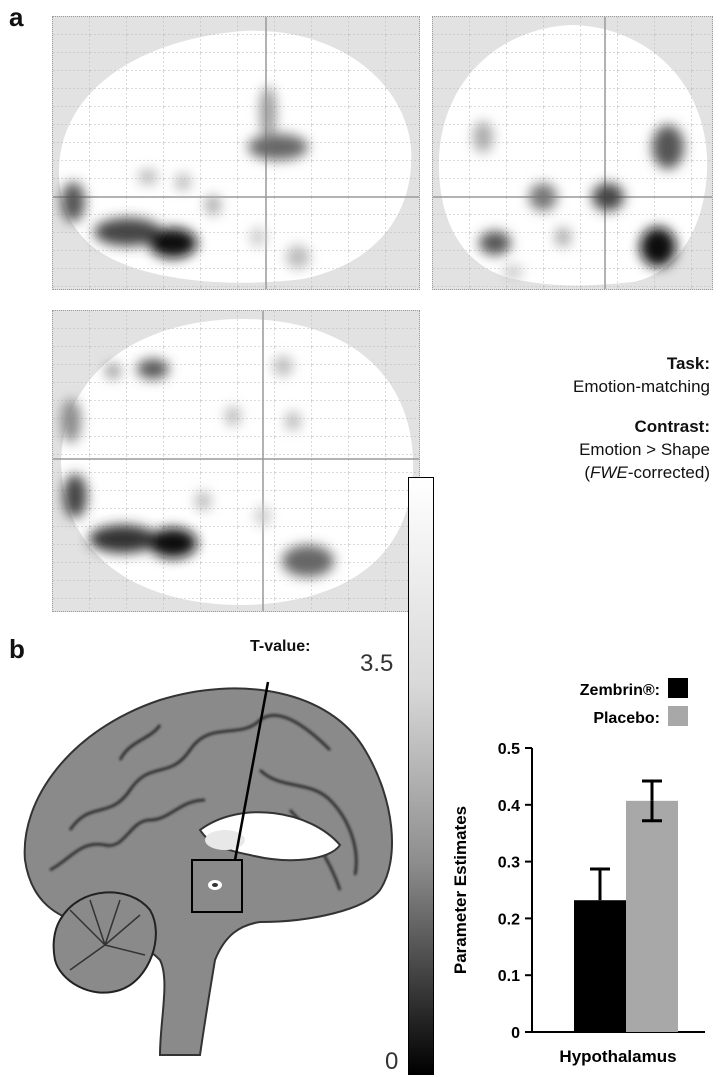 The width and height of the screenshot is (720, 1077). What do you see at coordinates (460, 890) in the screenshot?
I see `y-axis-label: Parameter Estimates` at bounding box center [460, 890].